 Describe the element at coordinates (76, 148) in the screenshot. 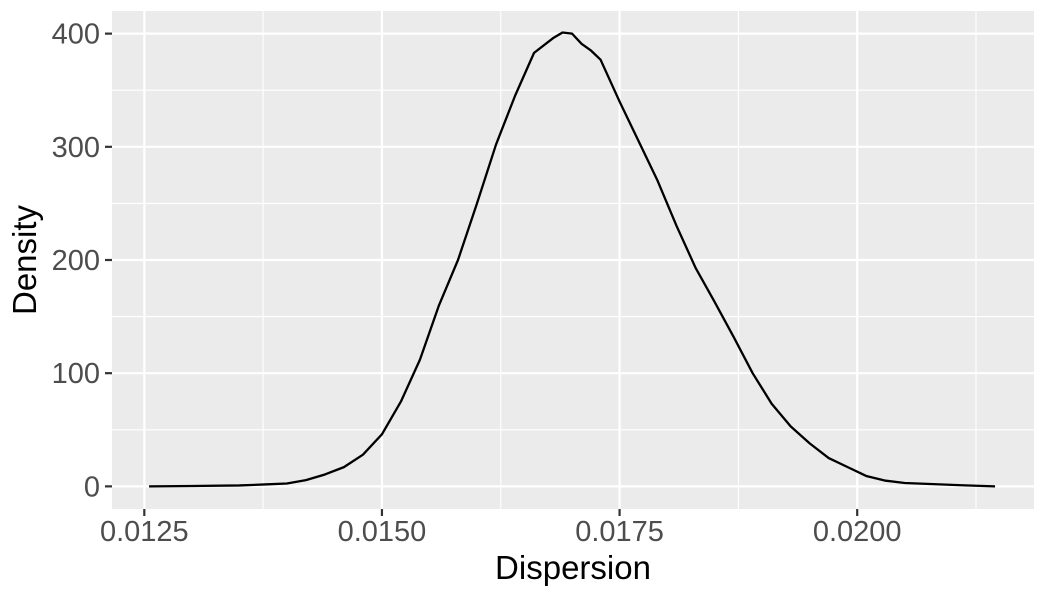

I see `y-tick-label: 300` at that location.